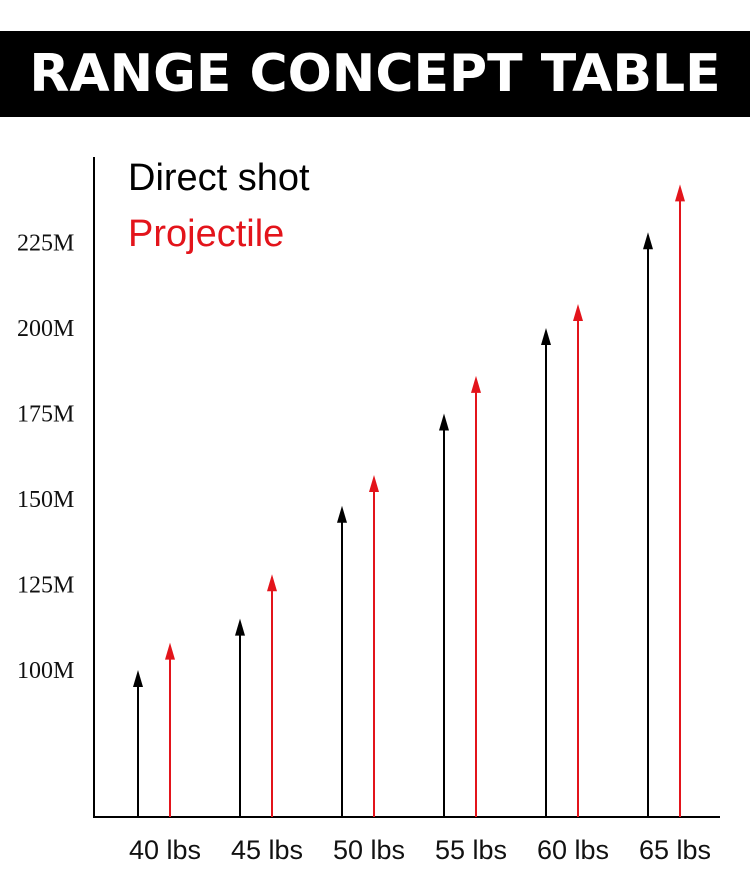 The height and width of the screenshot is (879, 750). I want to click on title-banner: RANGE CONCEPT TABLE, so click(375, 74).